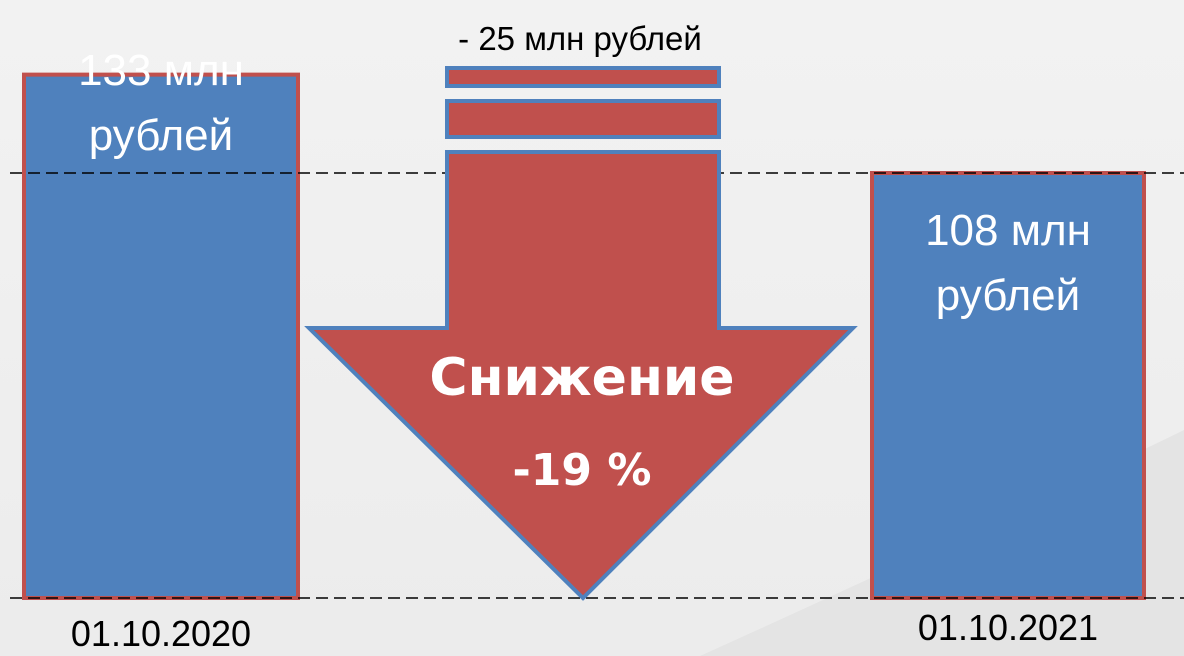 The height and width of the screenshot is (656, 1184). Describe the element at coordinates (1008, 627) in the screenshot. I see `category-label-2021: 01.10.2021` at that location.